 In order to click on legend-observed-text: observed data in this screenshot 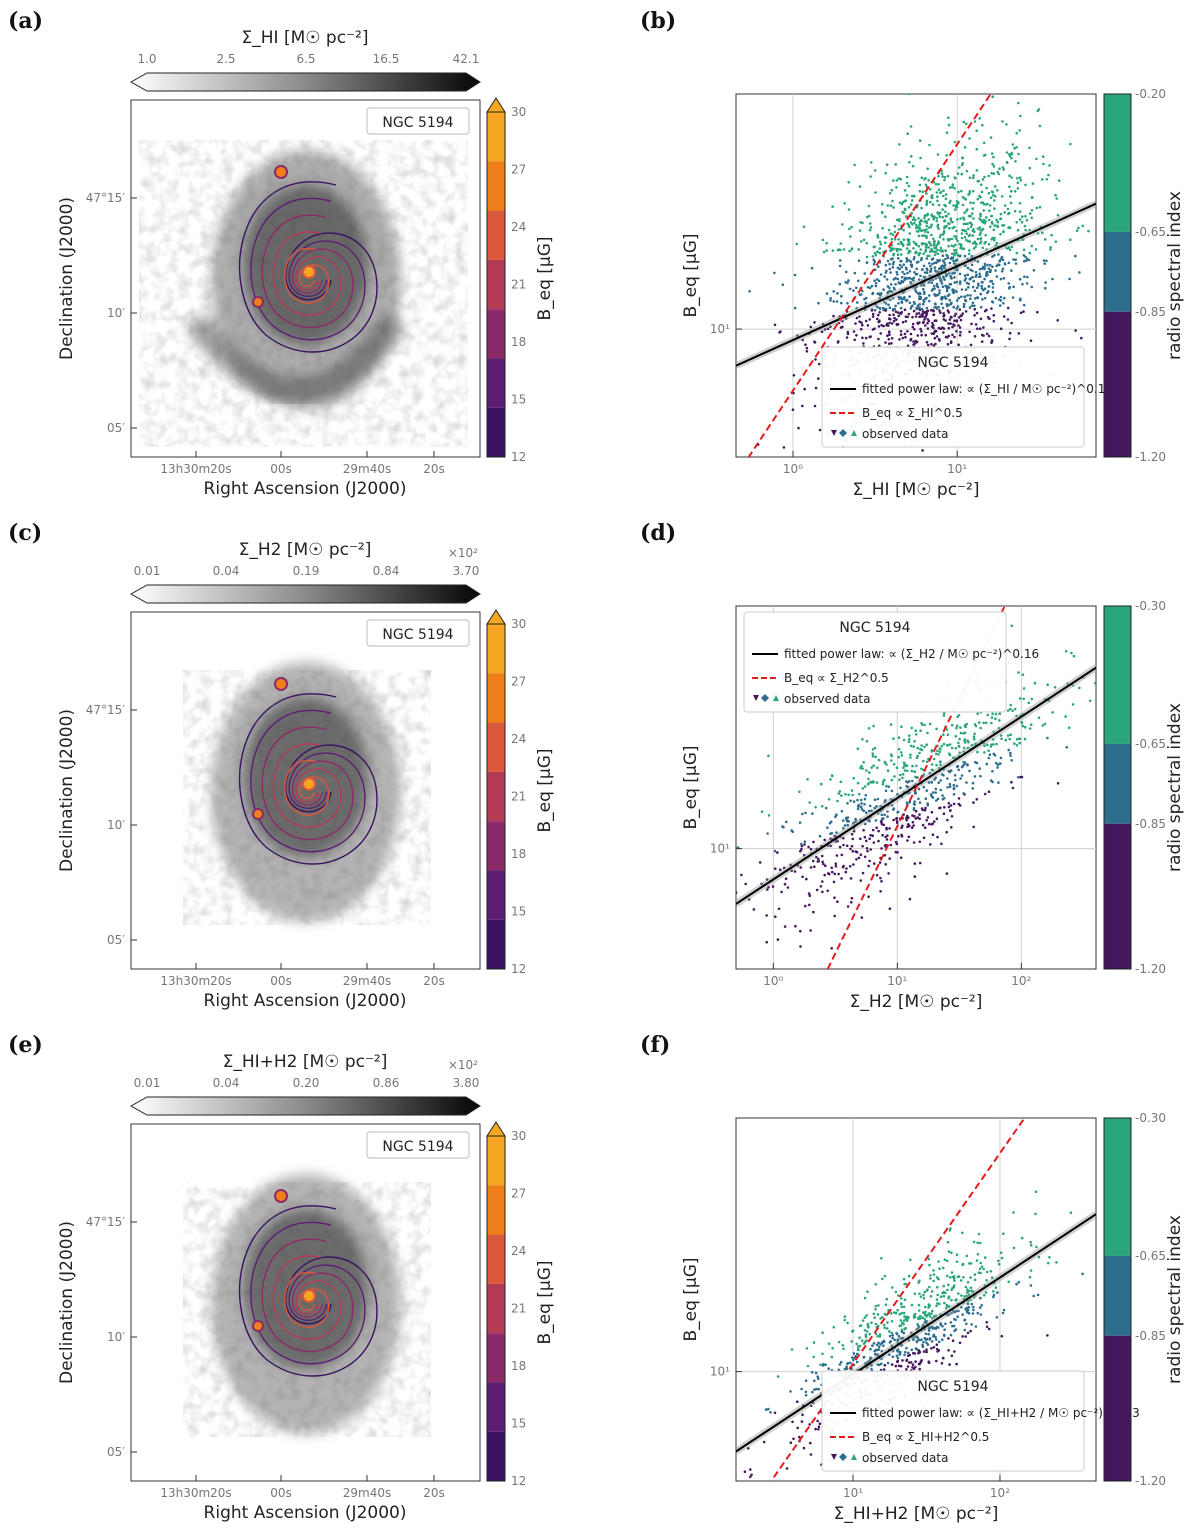, I will do `click(905, 434)`.